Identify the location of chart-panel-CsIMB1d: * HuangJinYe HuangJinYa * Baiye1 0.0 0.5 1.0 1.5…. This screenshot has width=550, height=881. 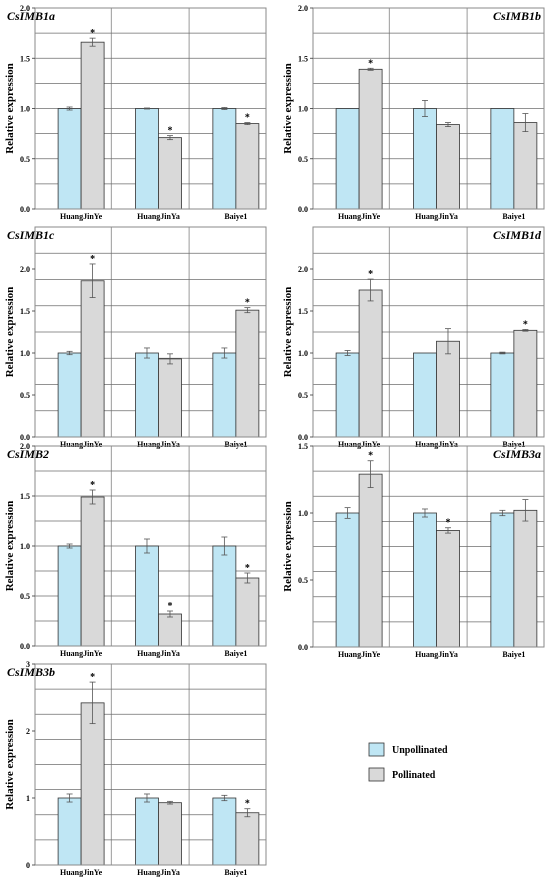
(413, 337).